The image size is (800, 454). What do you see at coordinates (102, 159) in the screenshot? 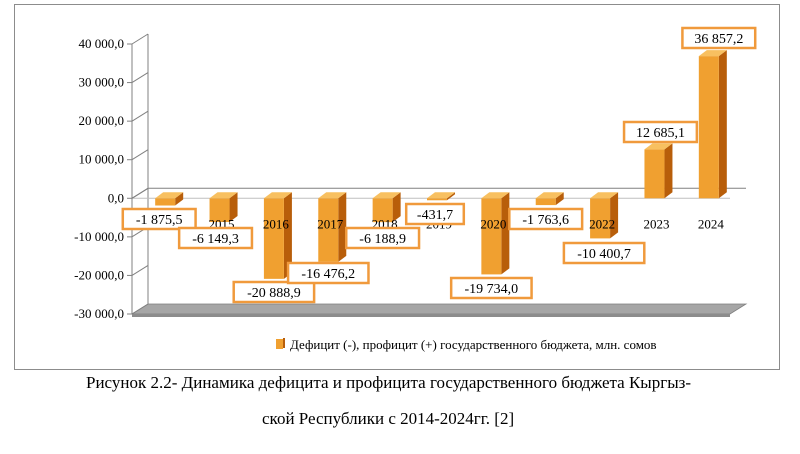
I see `y-tick-label: 10 000,0` at bounding box center [102, 159].